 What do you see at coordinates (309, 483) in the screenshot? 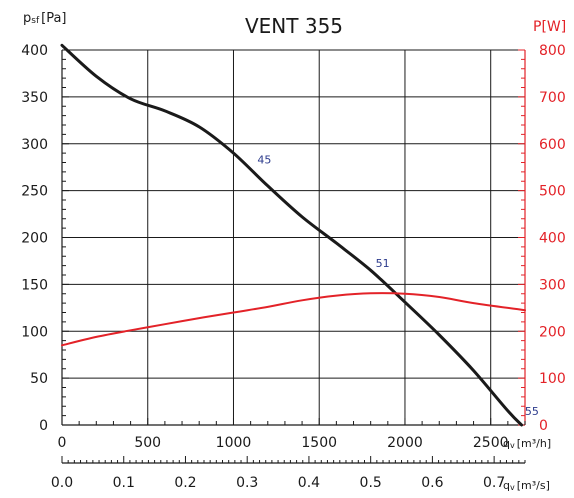
I see `x-secondary-tick-label: 0.4` at bounding box center [309, 483].